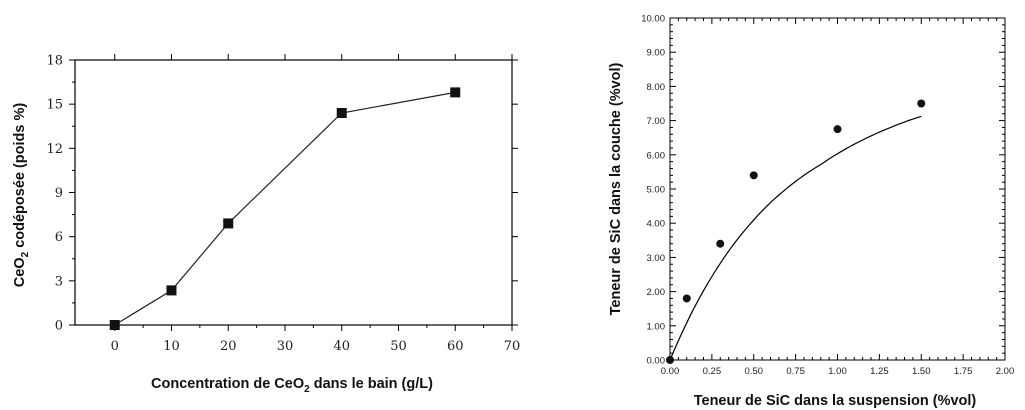 Image resolution: width=1025 pixels, height=410 pixels. What do you see at coordinates (285, 346) in the screenshot?
I see `left-x-tick-label-3: 30` at bounding box center [285, 346].